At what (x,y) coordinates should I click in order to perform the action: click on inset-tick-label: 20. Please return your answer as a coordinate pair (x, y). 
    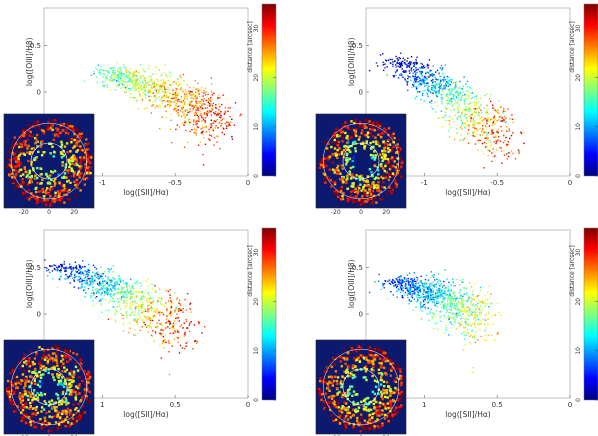
    Looking at the image, I should click on (74, 212).